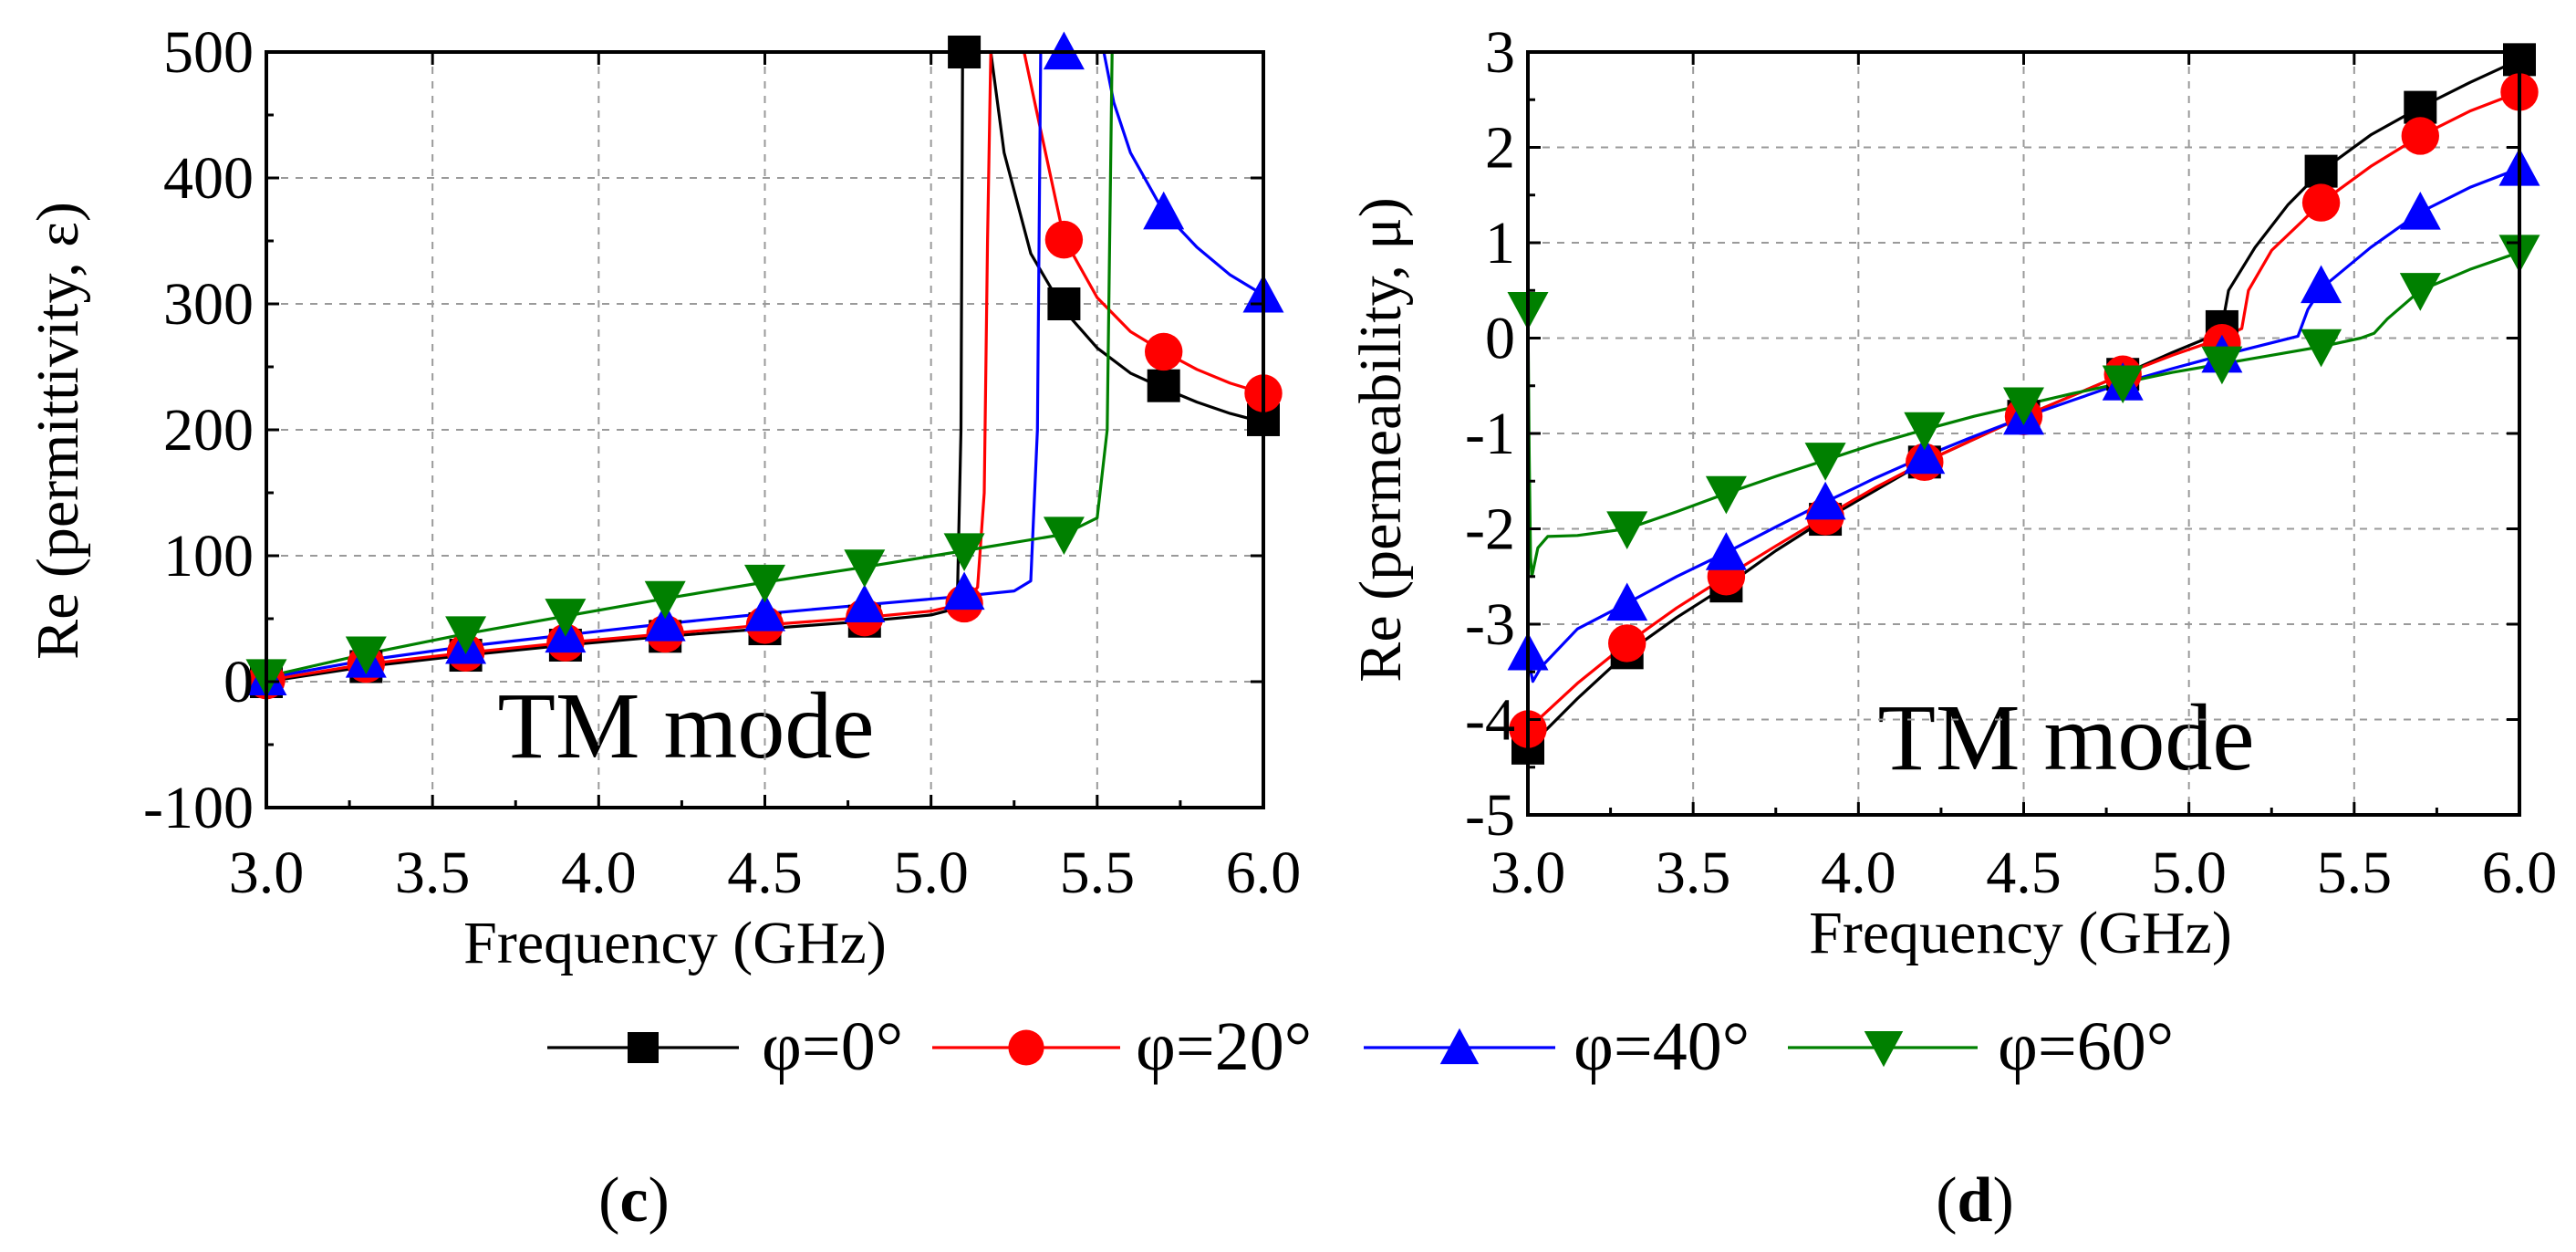 This screenshot has width=2576, height=1252. I want to click on x-axis-label-d: Frequency (GHz), so click(2020, 933).